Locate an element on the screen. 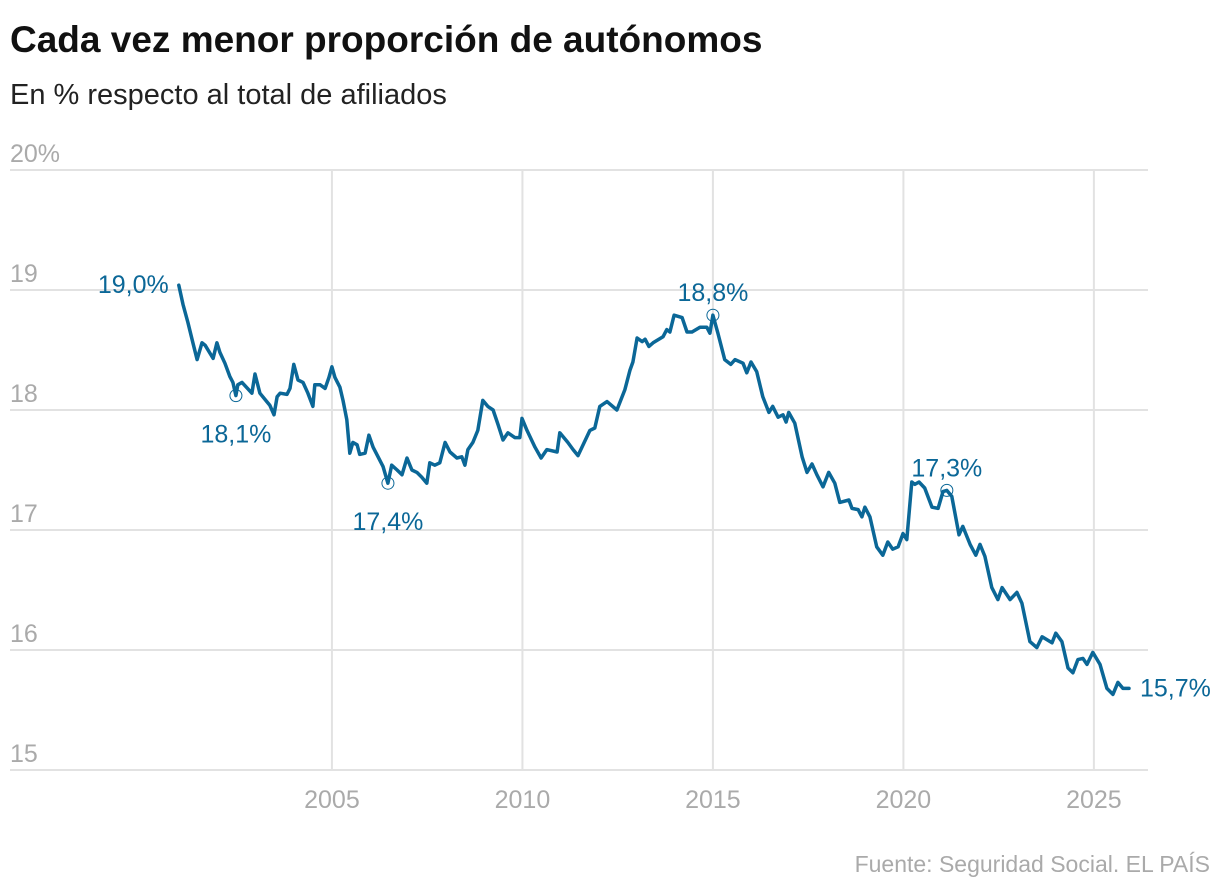 The image size is (1220, 896). y-tick-label: 16 is located at coordinates (24, 634).